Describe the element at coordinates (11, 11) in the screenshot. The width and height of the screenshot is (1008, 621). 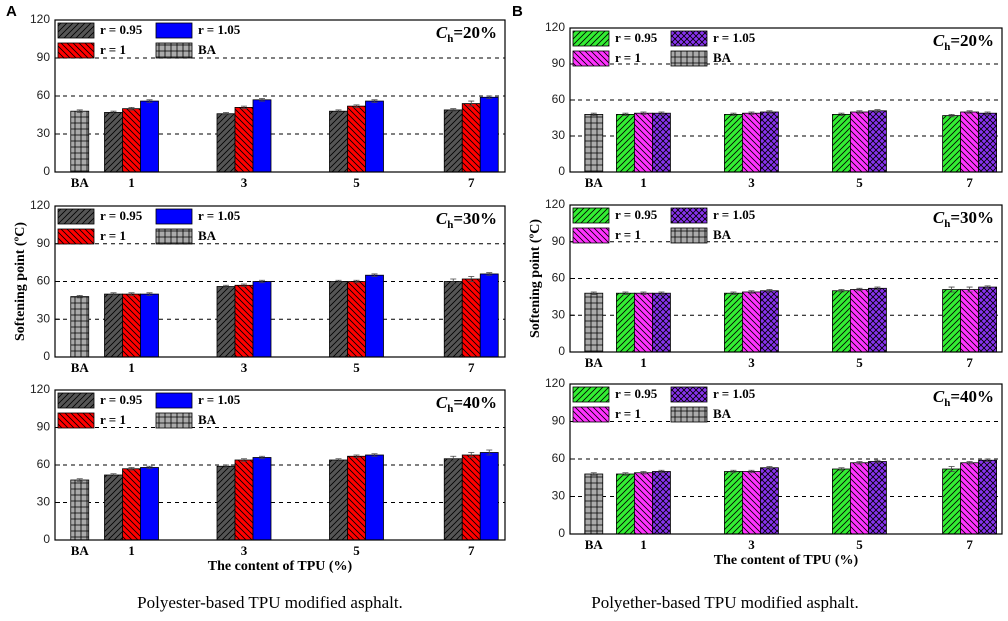
I see `panel-label: A` at that location.